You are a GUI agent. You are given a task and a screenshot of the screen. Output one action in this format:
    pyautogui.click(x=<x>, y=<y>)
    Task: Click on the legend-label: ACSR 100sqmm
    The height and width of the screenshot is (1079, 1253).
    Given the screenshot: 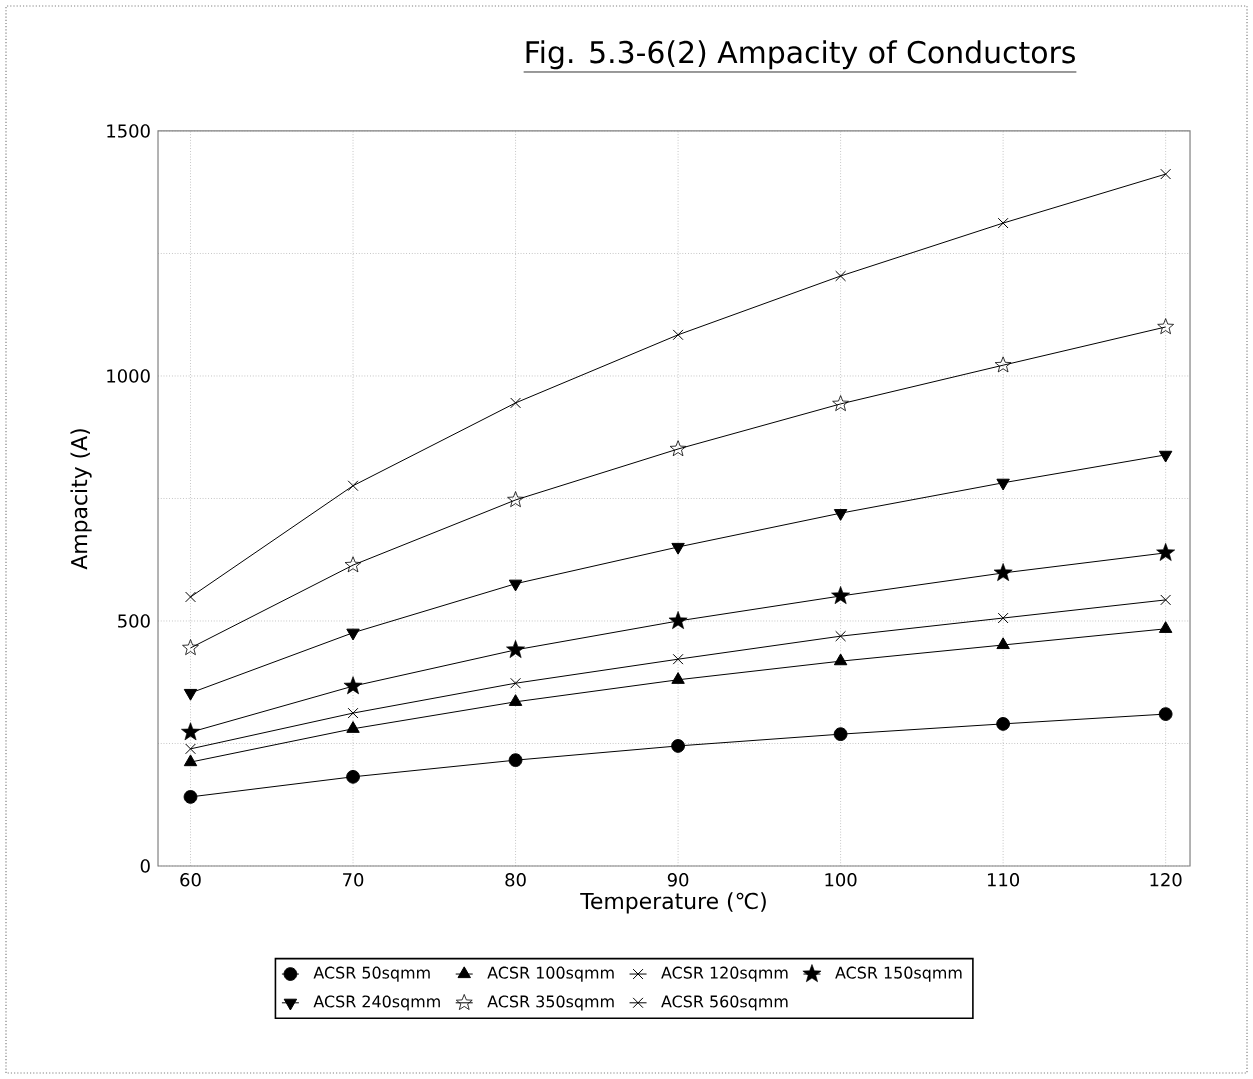 What is the action you would take?
    pyautogui.click(x=550, y=974)
    